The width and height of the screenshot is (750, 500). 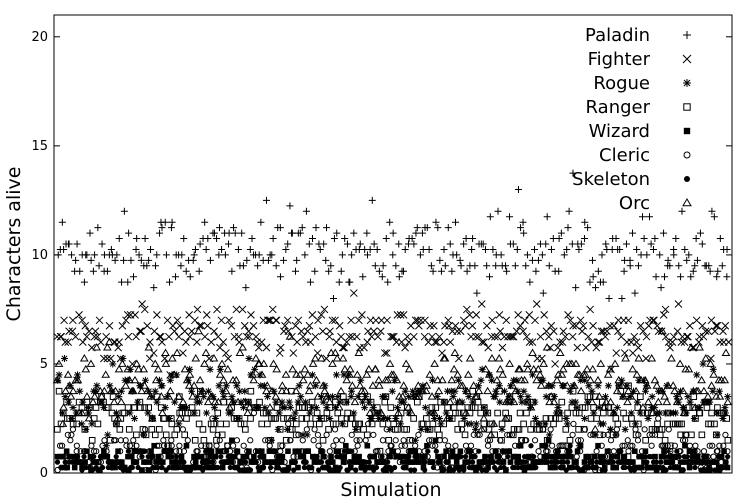 I want to click on legend-item-wizard: Wizard, so click(x=640, y=131).